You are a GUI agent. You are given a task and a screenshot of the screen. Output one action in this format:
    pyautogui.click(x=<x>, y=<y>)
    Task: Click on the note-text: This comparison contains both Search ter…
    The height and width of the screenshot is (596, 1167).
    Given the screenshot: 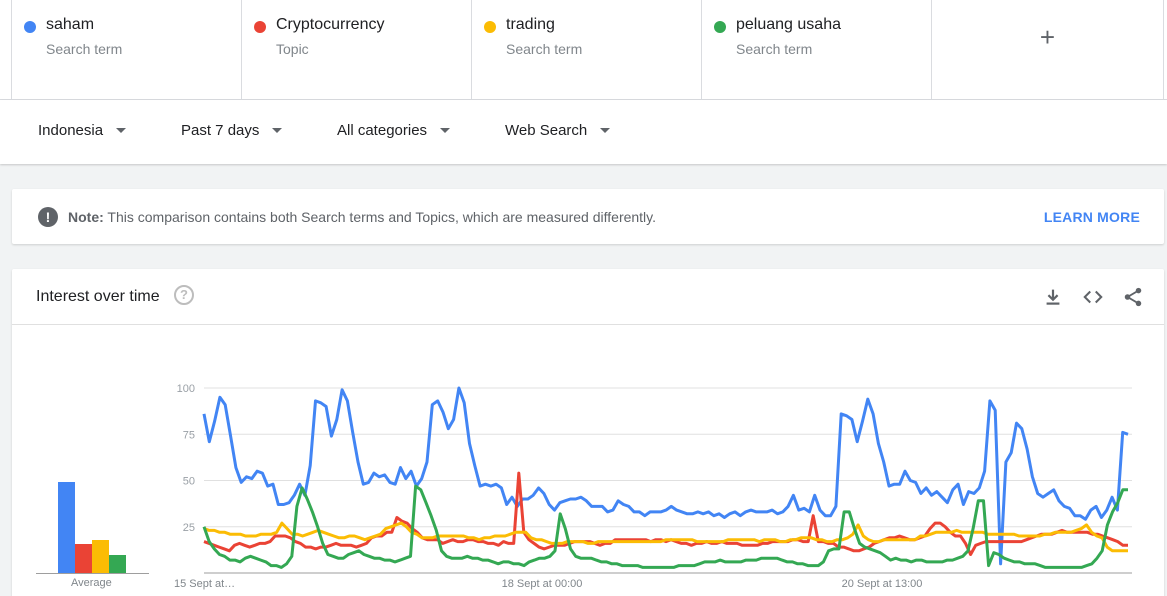 What is the action you would take?
    pyautogui.click(x=380, y=217)
    